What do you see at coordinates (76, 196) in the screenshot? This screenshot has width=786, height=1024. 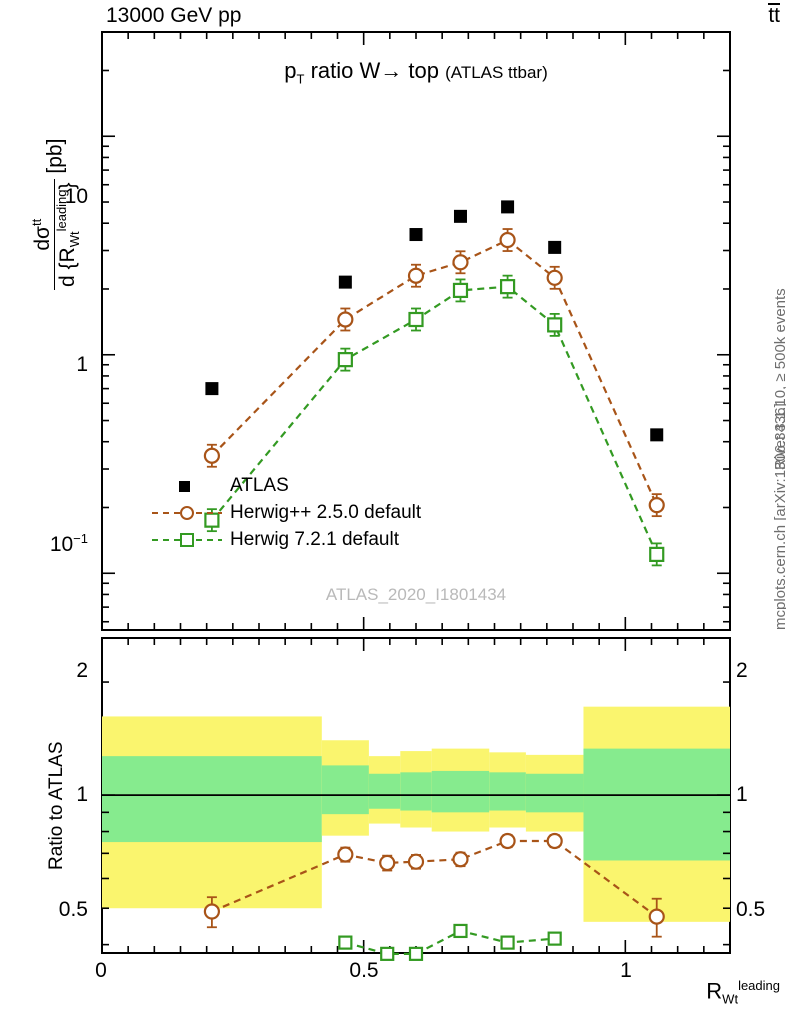 I see `y-tick-label-10: 10` at bounding box center [76, 196].